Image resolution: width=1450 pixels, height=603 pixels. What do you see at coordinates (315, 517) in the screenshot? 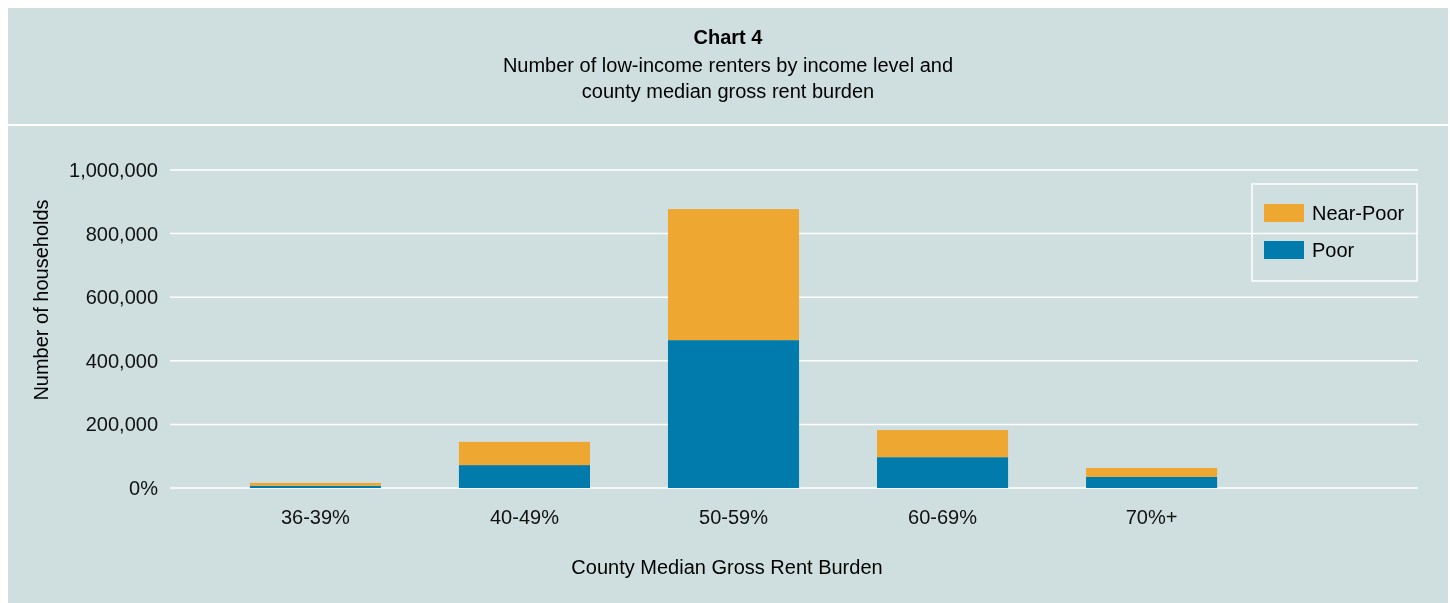
I see `x-tick-label: 36-39%` at bounding box center [315, 517].